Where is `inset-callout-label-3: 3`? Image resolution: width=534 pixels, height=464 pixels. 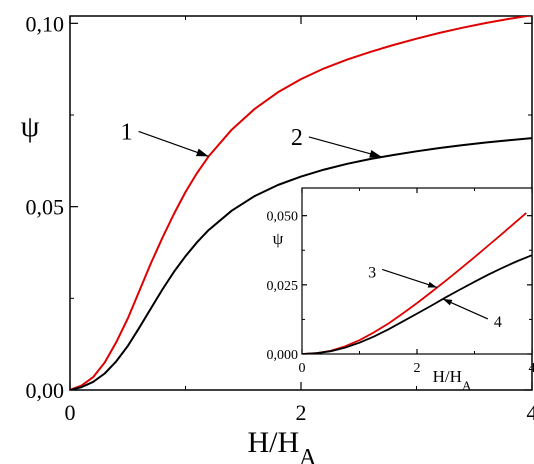 inset-callout-label-3: 3 is located at coordinates (372, 272).